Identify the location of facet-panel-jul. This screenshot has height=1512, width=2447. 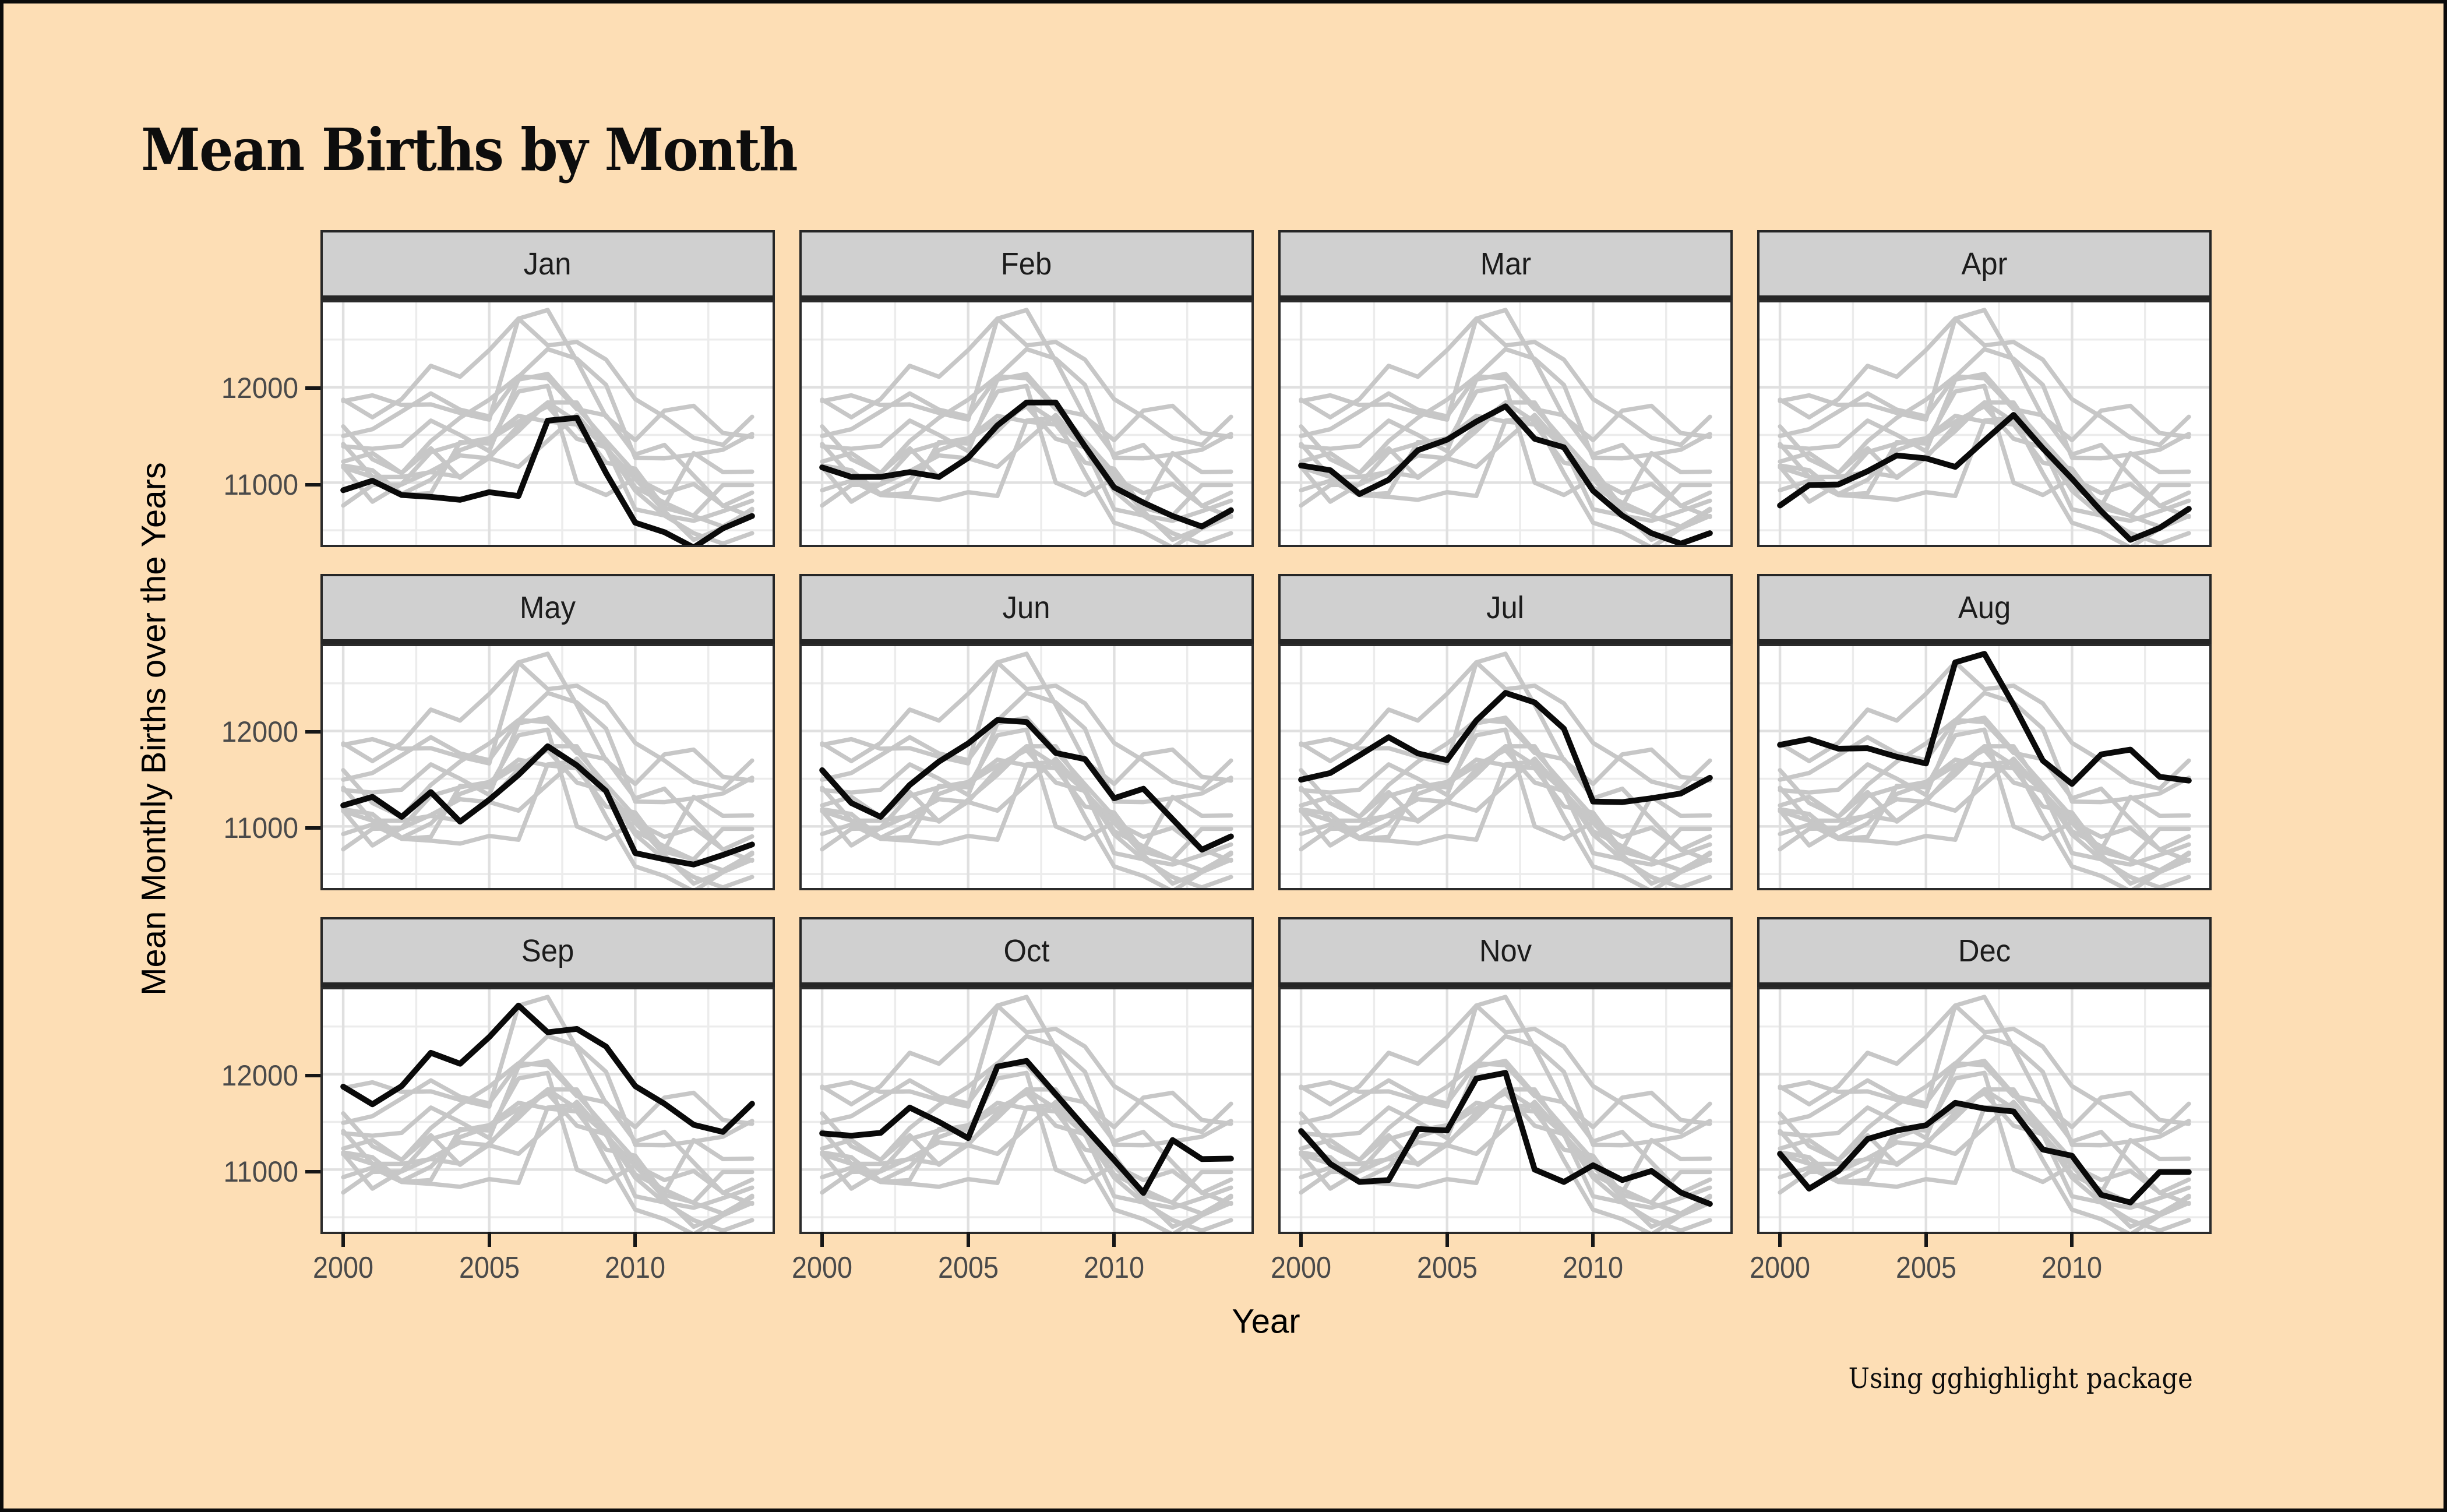
(1505, 767).